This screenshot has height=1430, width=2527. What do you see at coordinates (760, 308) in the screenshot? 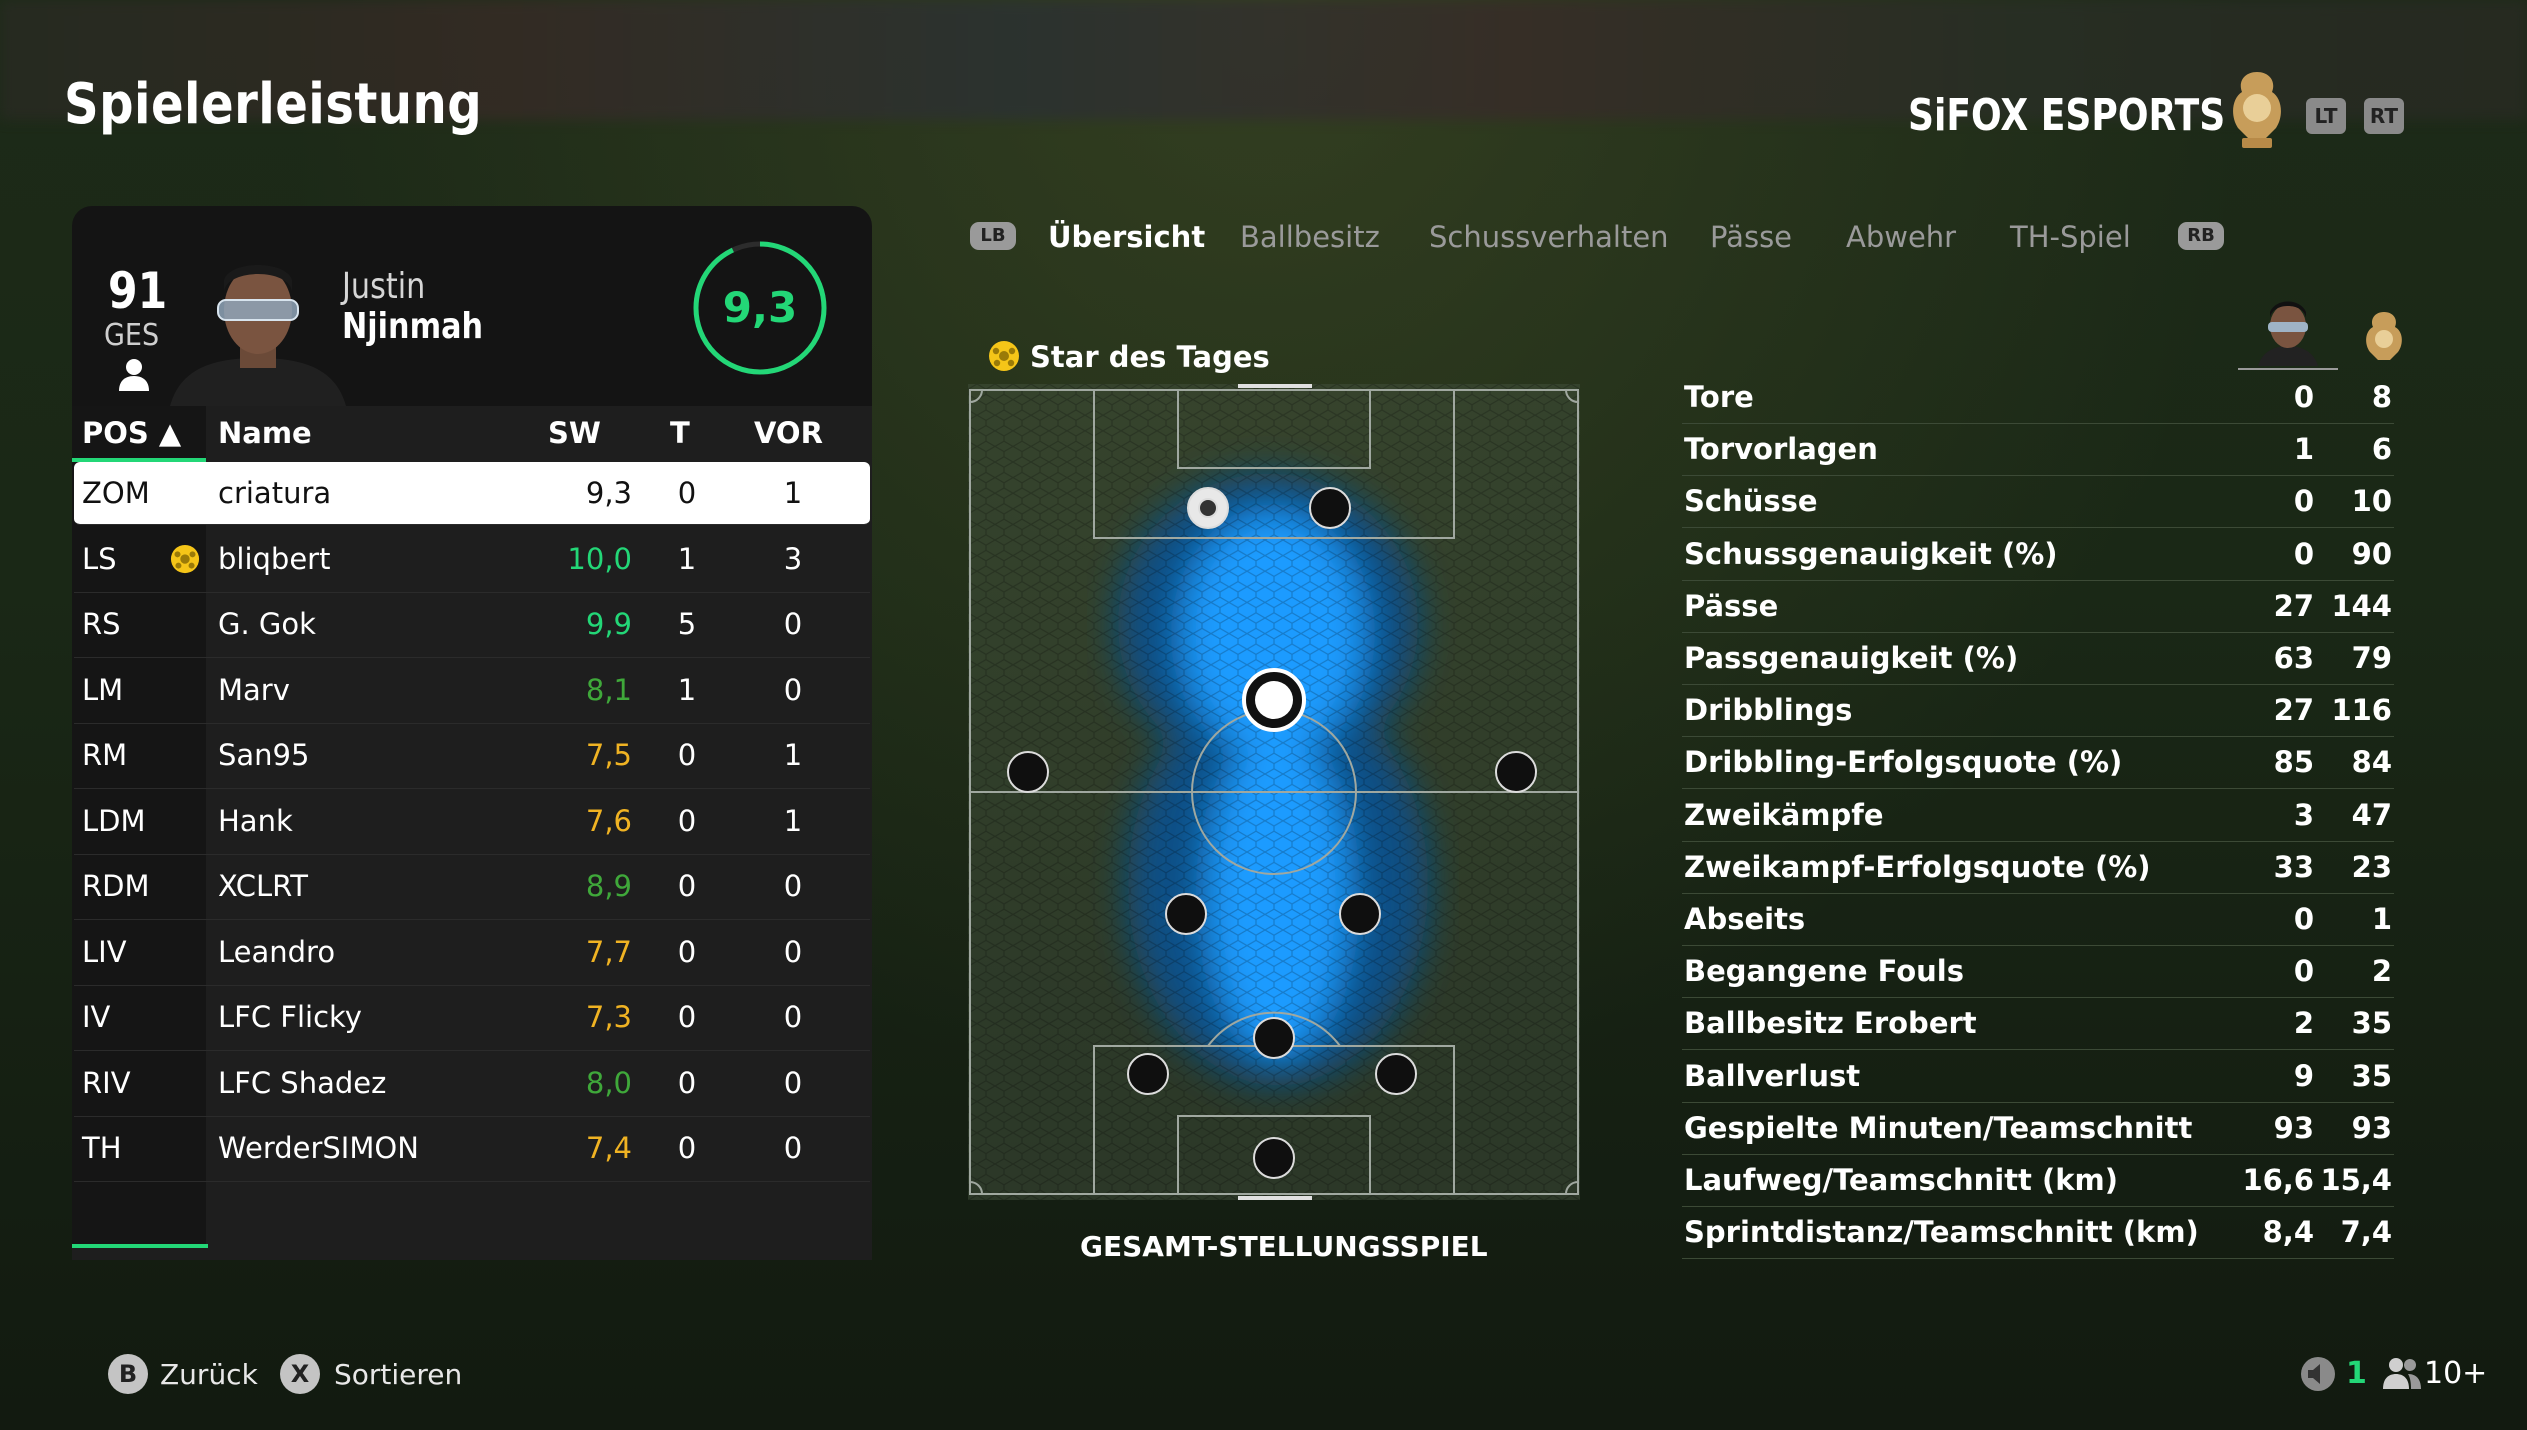
I see `match-rating-ring-fill` at bounding box center [760, 308].